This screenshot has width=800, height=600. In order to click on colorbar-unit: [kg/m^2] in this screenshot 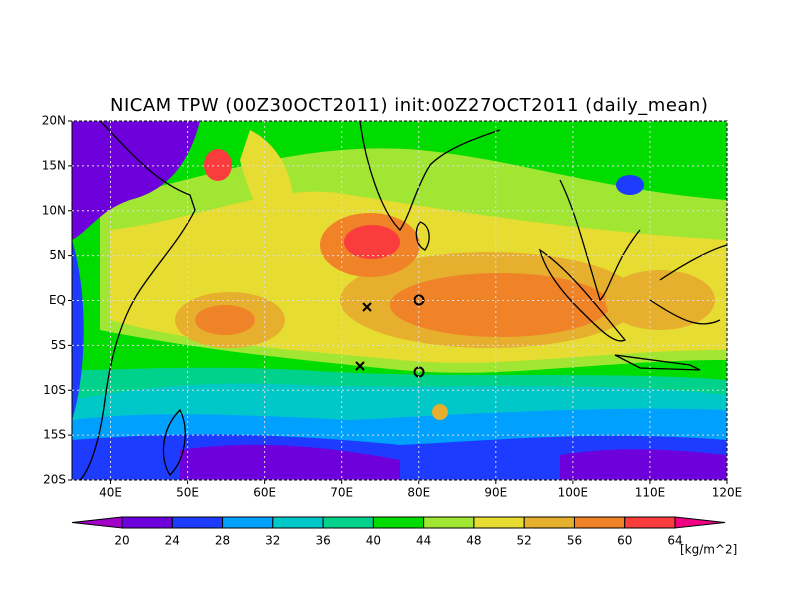, I will do `click(708, 550)`.